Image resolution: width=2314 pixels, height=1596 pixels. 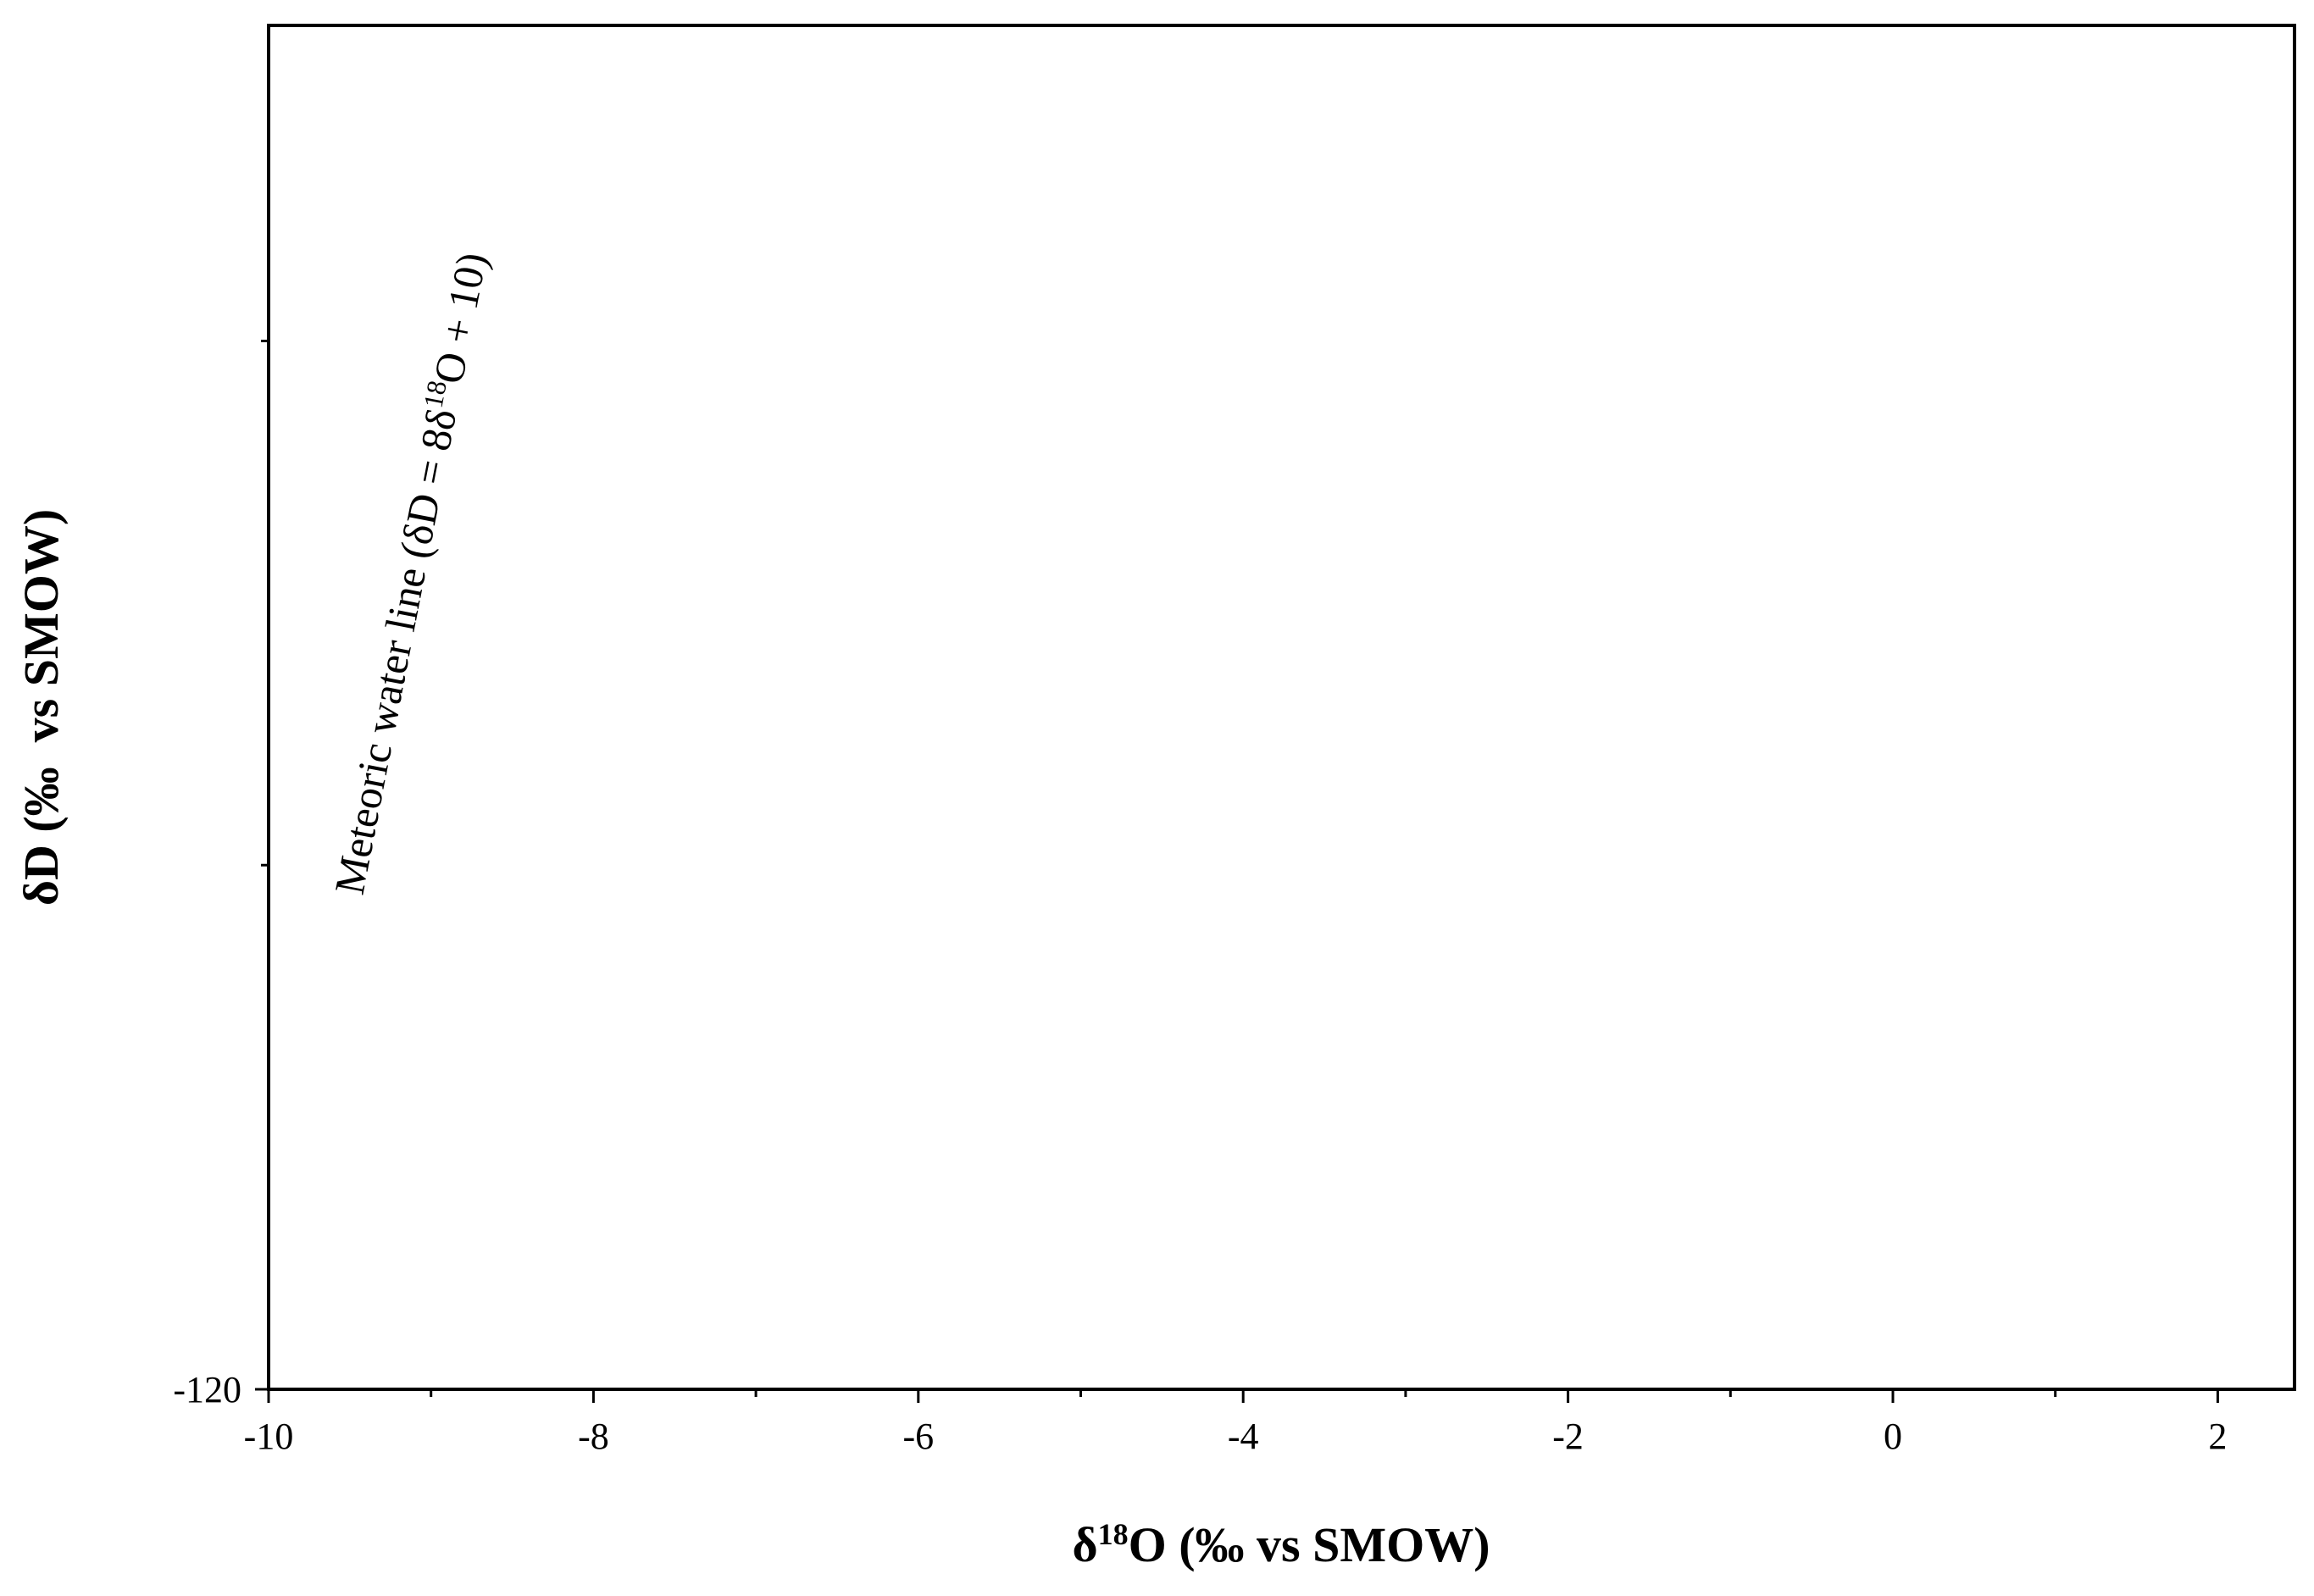 I want to click on meteoric-water-line-group: Meteoric water line (δD = 8δ18O + 10), so click(x=410, y=573).